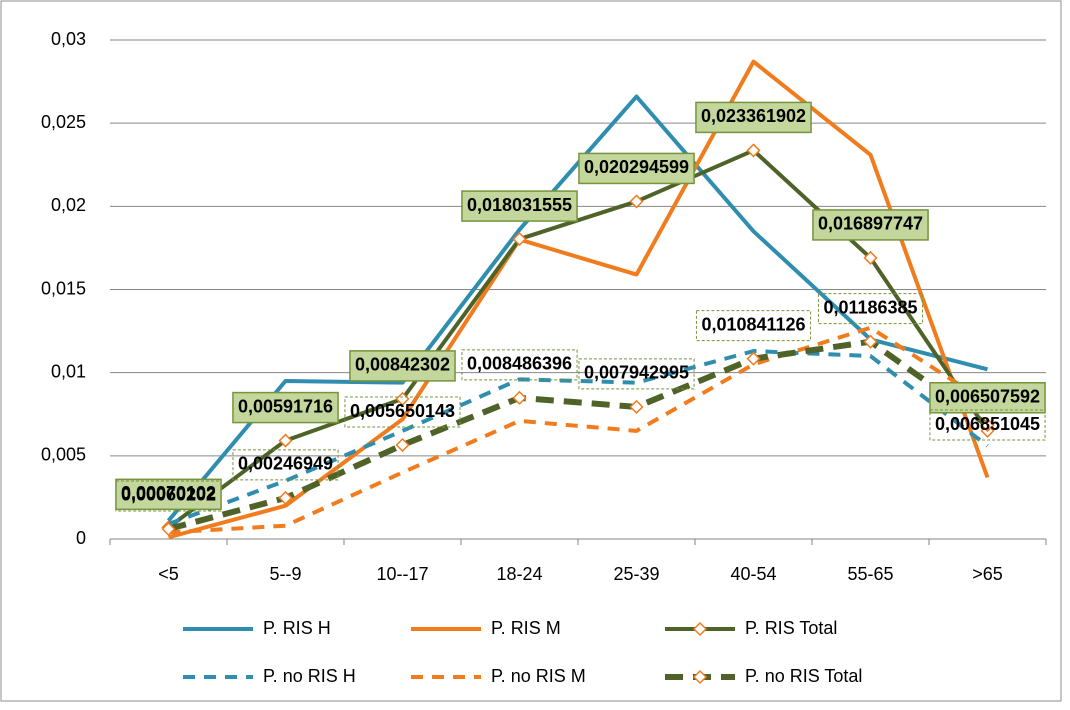 The height and width of the screenshot is (710, 1070). What do you see at coordinates (68, 371) in the screenshot?
I see `y-tick-label: 0,01` at bounding box center [68, 371].